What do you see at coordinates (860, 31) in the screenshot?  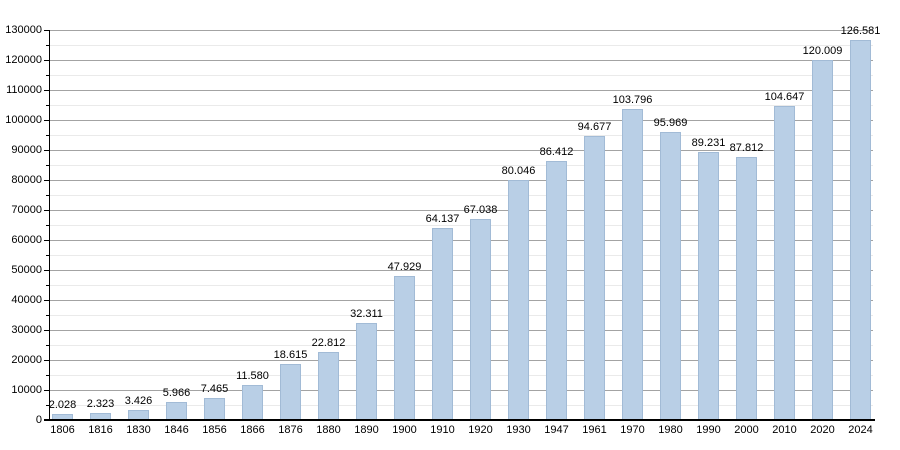 I see `bar-value-label: 126.581` at bounding box center [860, 31].